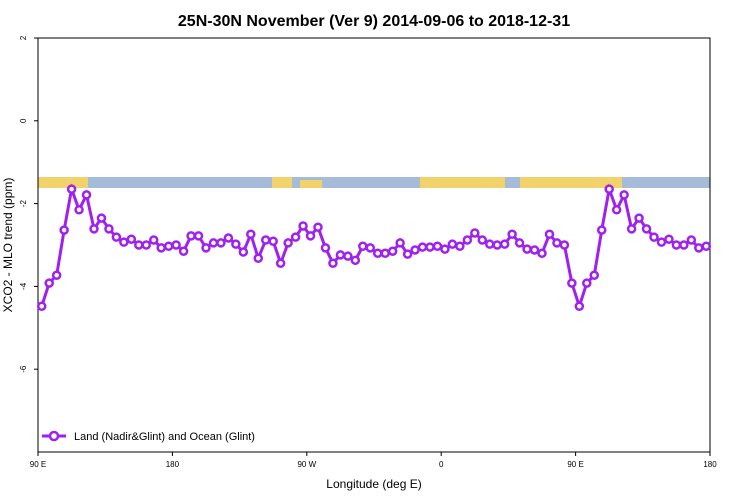  I want to click on y-tick-label: -2, so click(23, 203).